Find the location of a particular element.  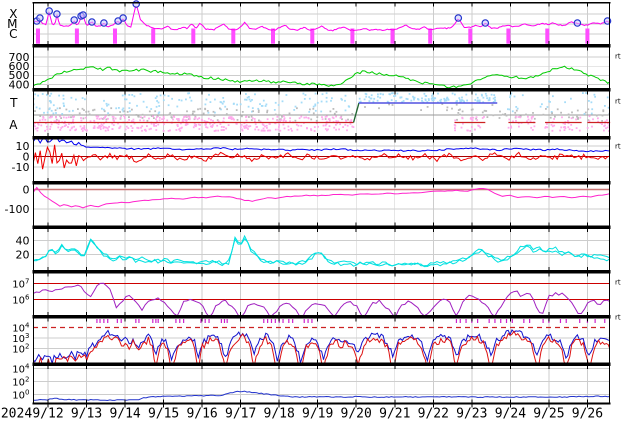

panel-goes-xray-flux is located at coordinates (322, 22).